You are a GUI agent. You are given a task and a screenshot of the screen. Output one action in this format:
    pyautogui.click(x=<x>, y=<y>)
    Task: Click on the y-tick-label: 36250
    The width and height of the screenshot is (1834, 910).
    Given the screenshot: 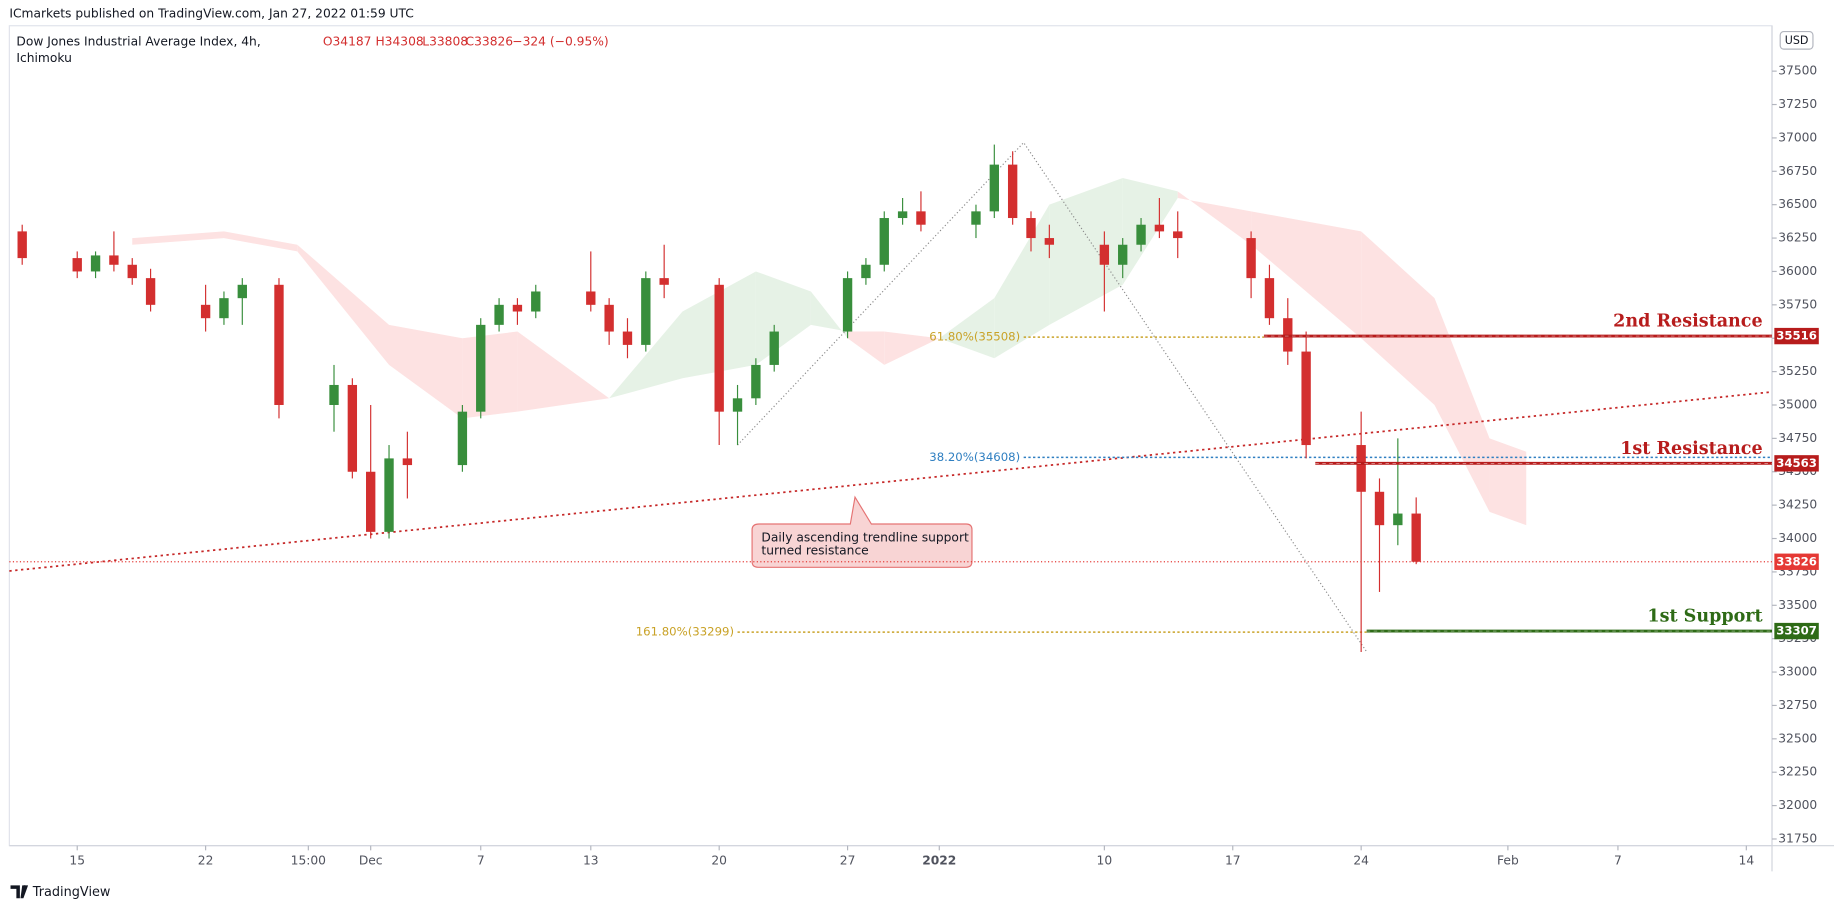 What is the action you would take?
    pyautogui.click(x=1797, y=238)
    